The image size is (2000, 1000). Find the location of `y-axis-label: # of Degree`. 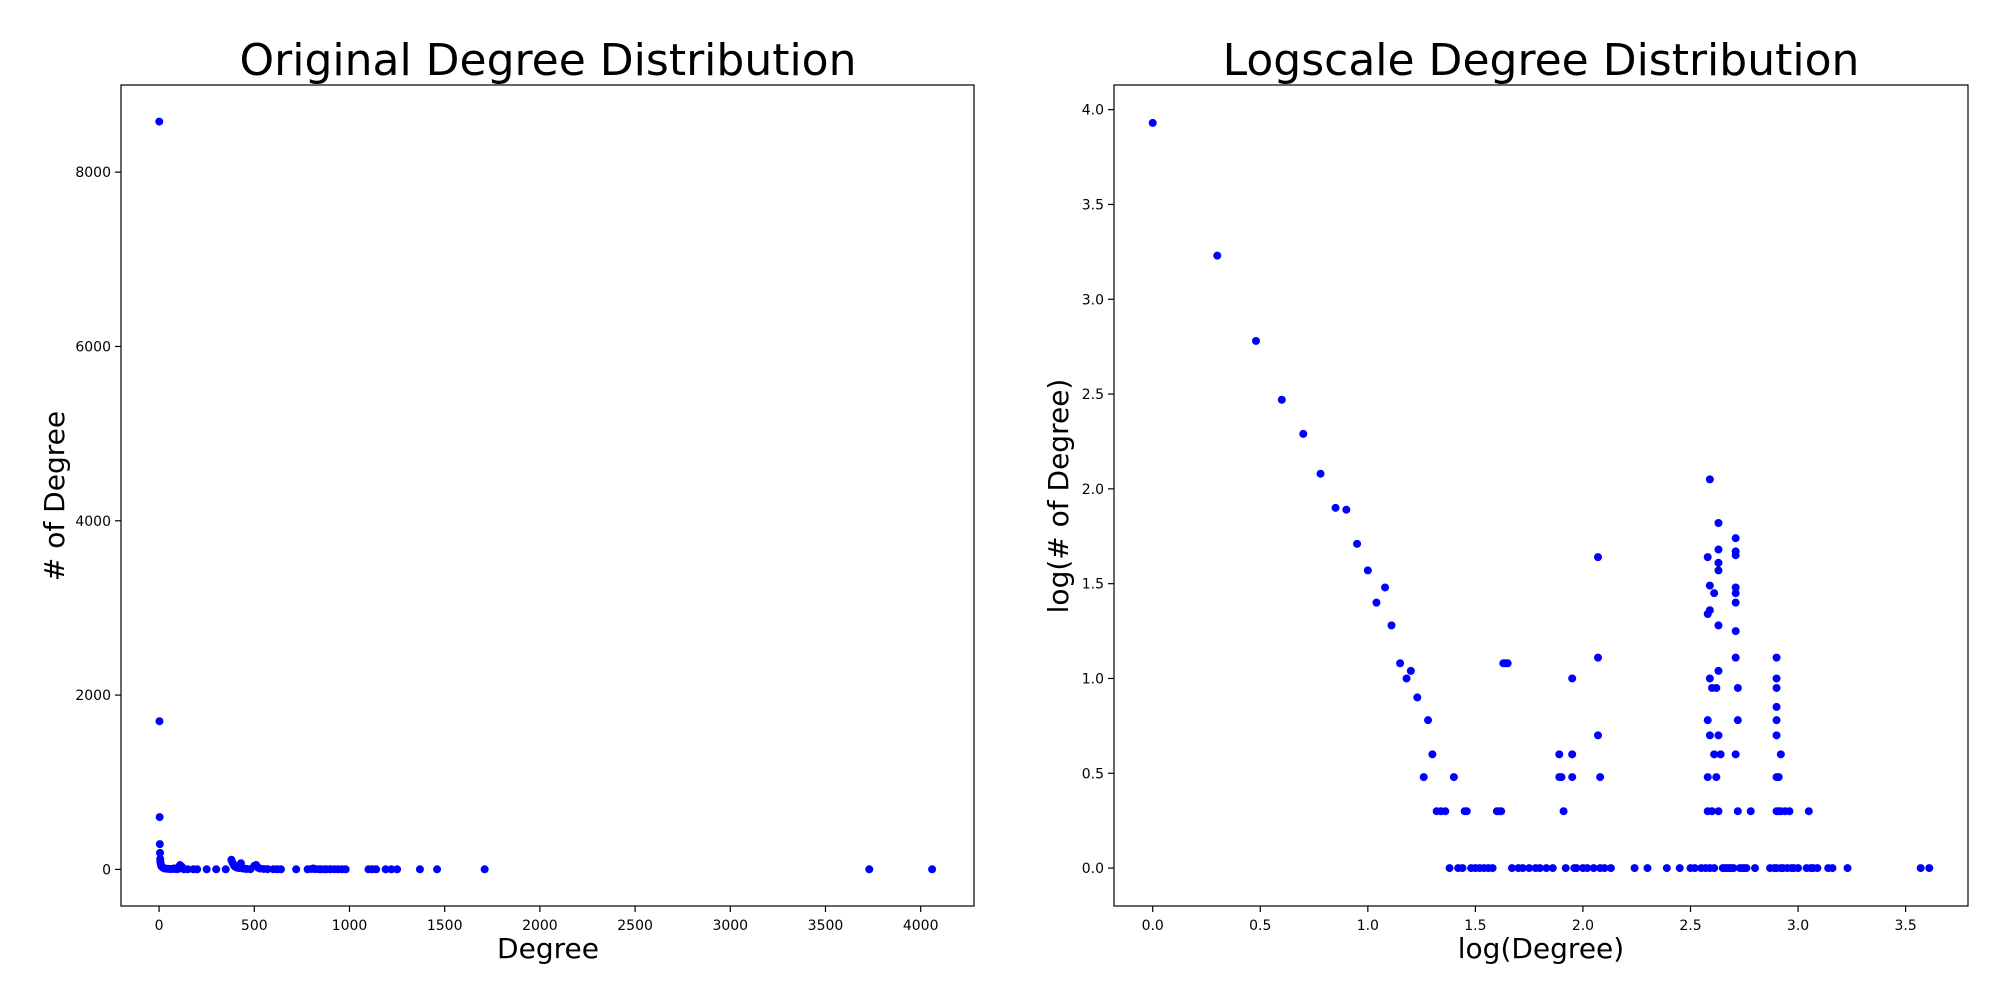

y-axis-label: # of Degree is located at coordinates (54, 496).